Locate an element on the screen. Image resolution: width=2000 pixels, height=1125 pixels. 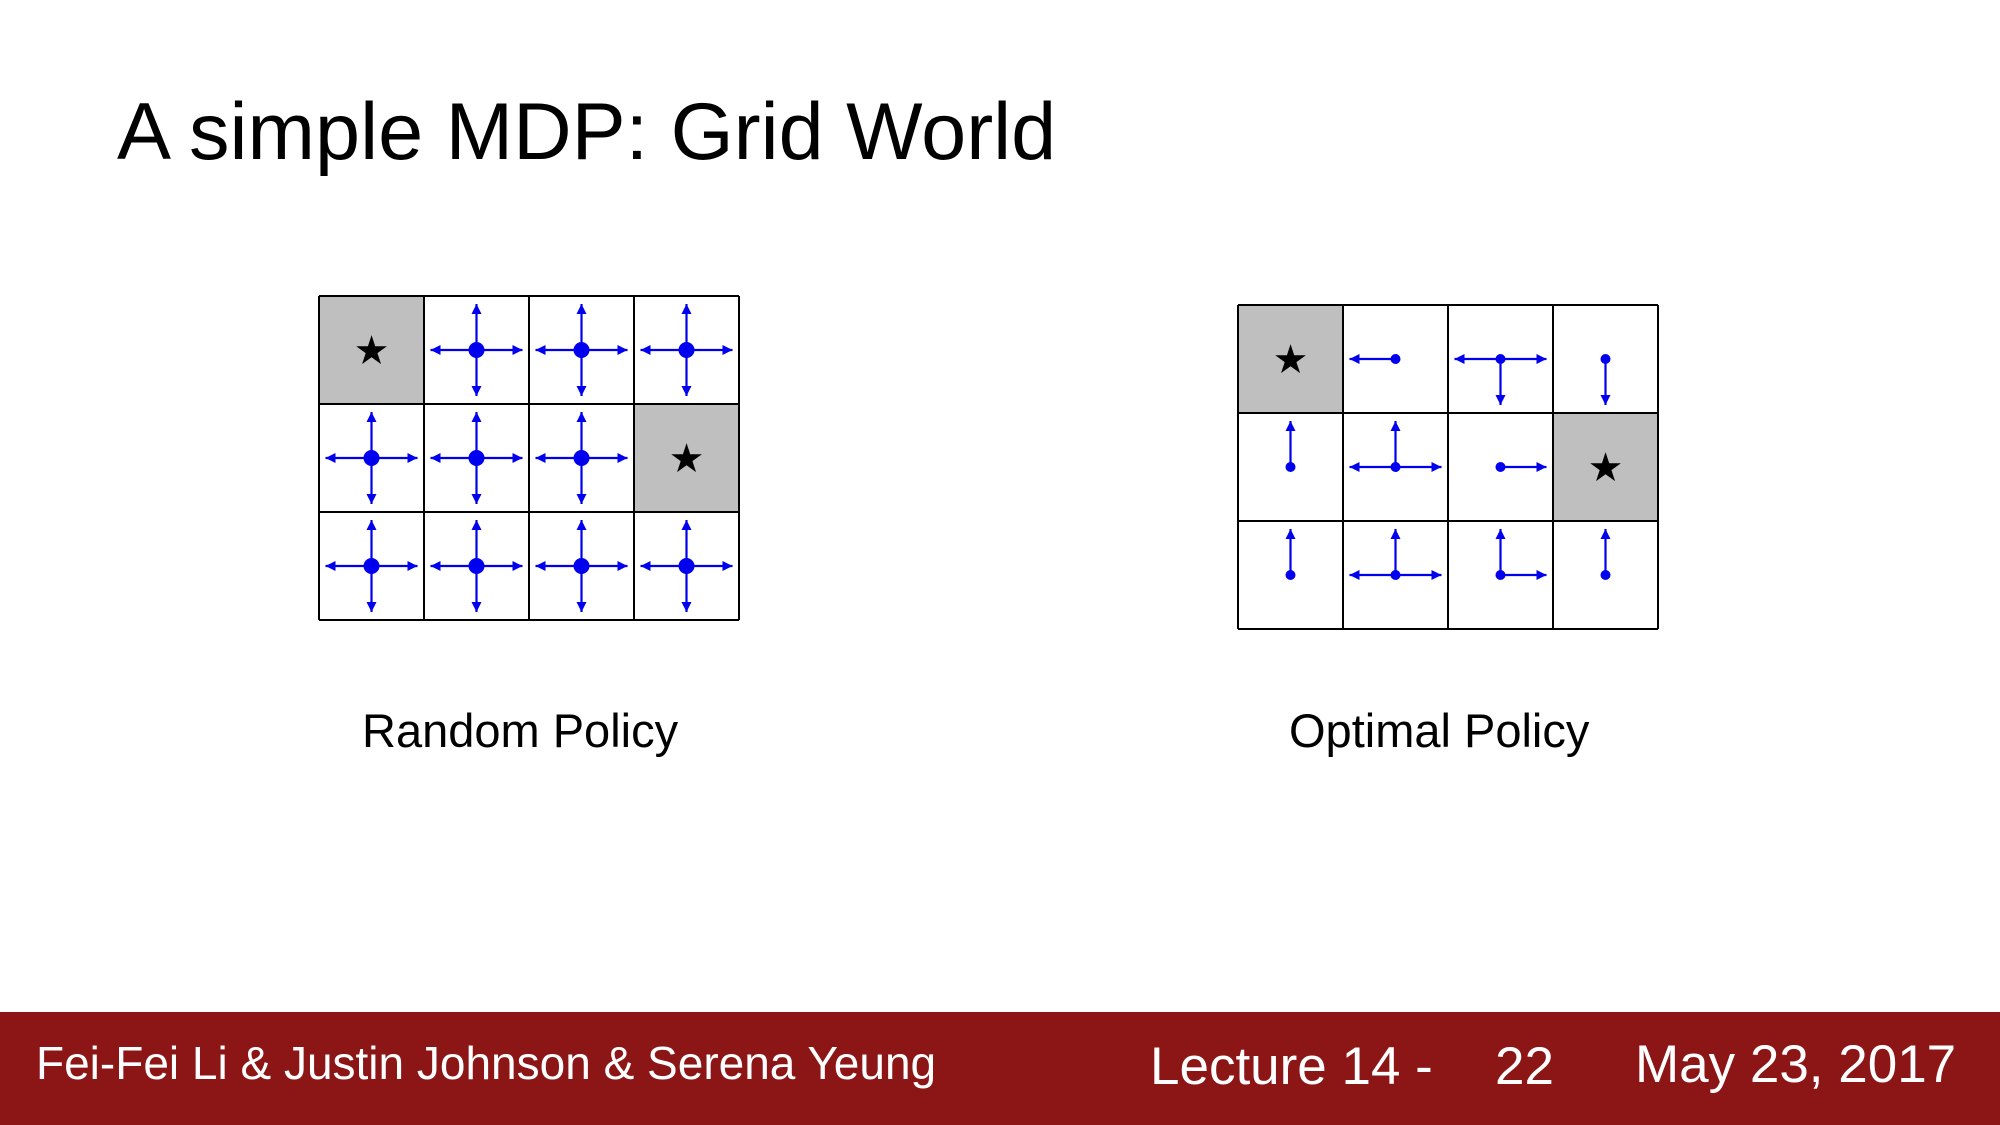
optimal-policy-caption: Optimal Policy is located at coordinates (1439, 730).